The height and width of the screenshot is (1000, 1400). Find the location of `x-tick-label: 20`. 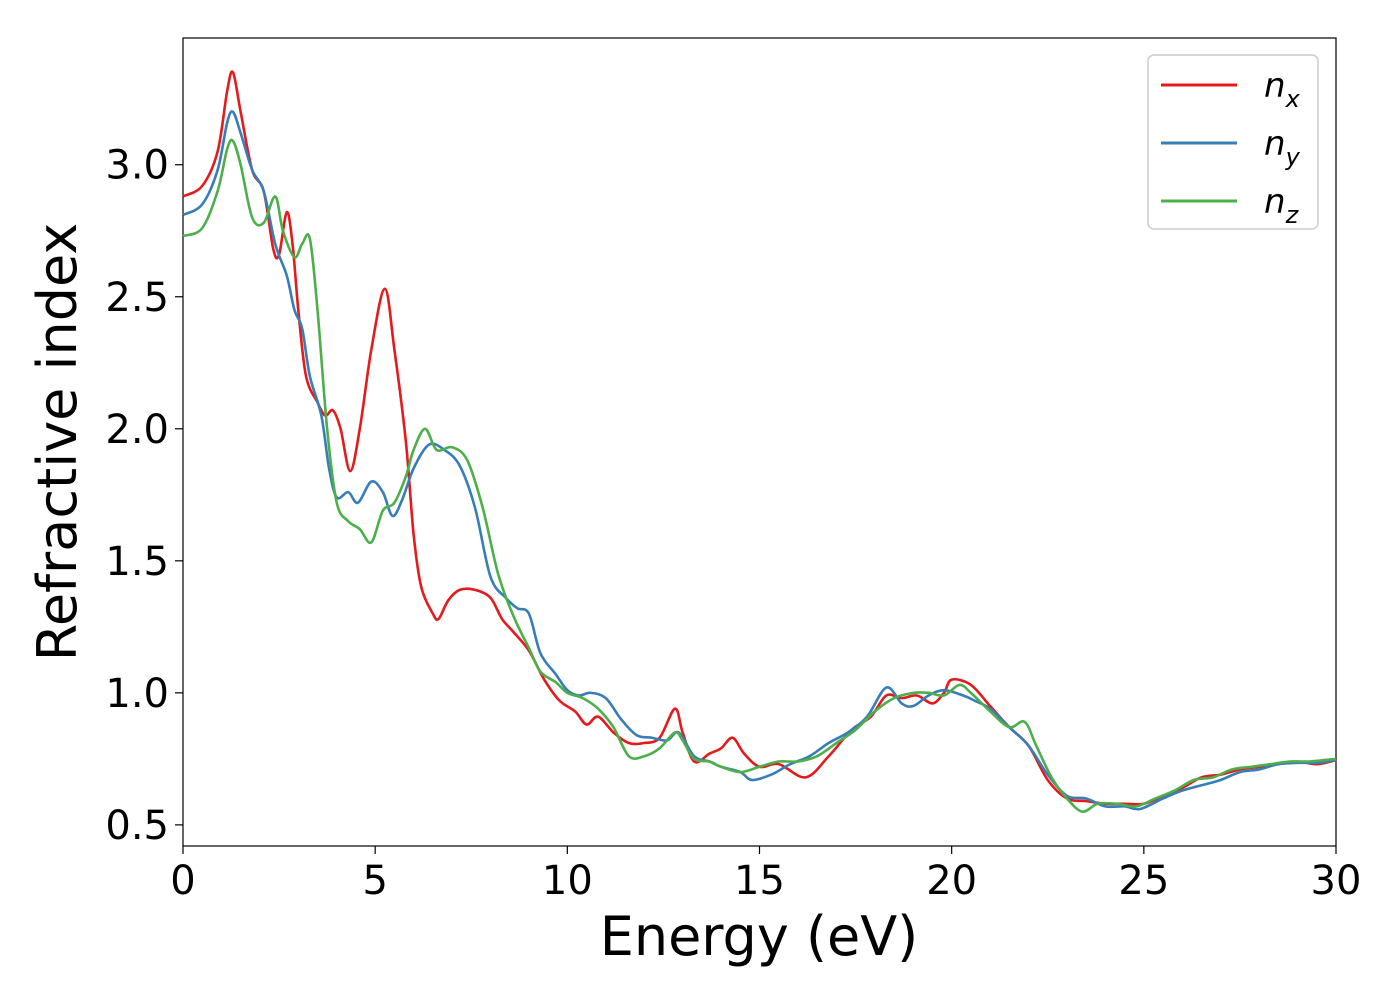

x-tick-label: 20 is located at coordinates (951, 881).